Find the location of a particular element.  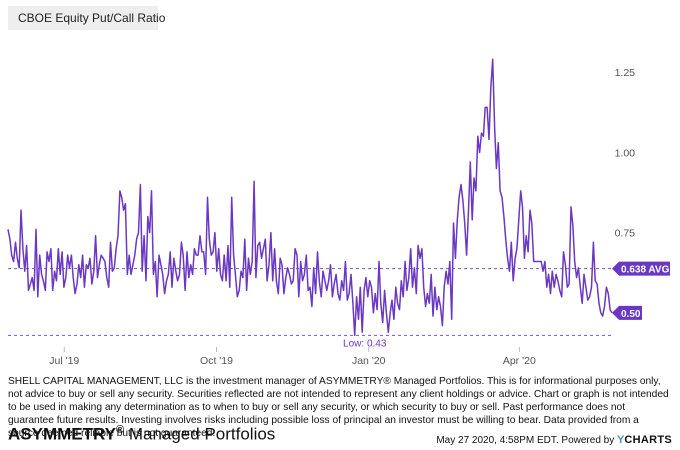

footer-timestamp: May 27 2020, 4:58PM EDT. is located at coordinates (497, 440).